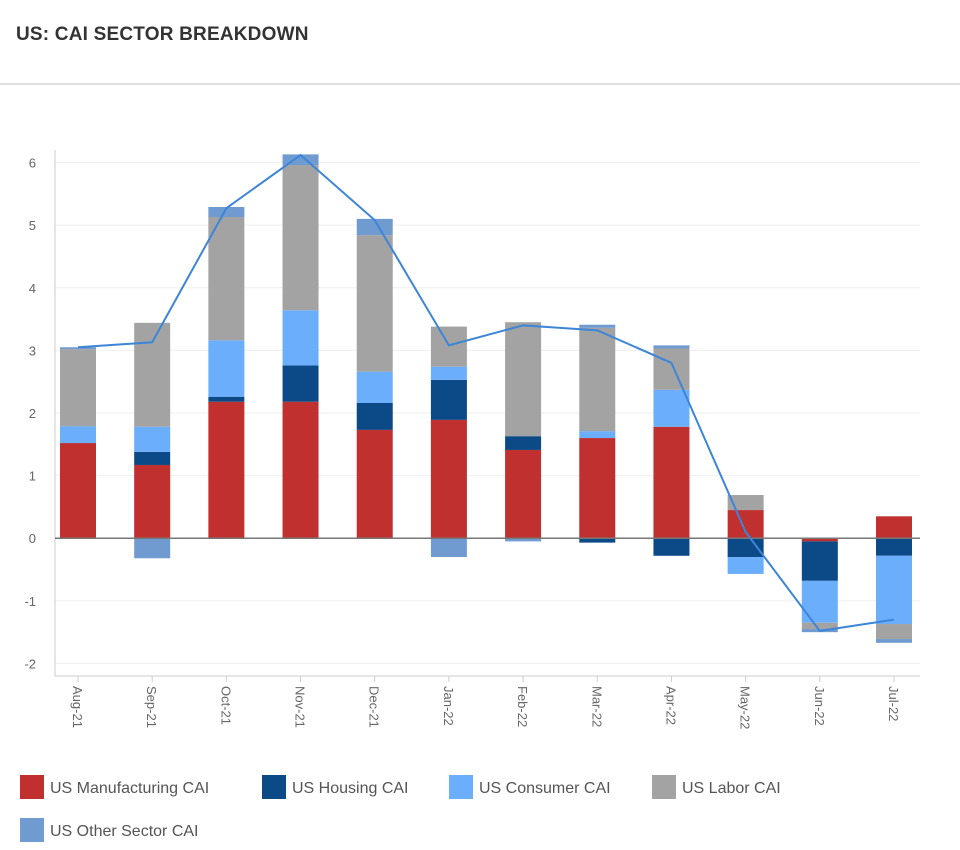  Describe the element at coordinates (77, 707) in the screenshot. I see `x-tick-label: Aug-21` at that location.